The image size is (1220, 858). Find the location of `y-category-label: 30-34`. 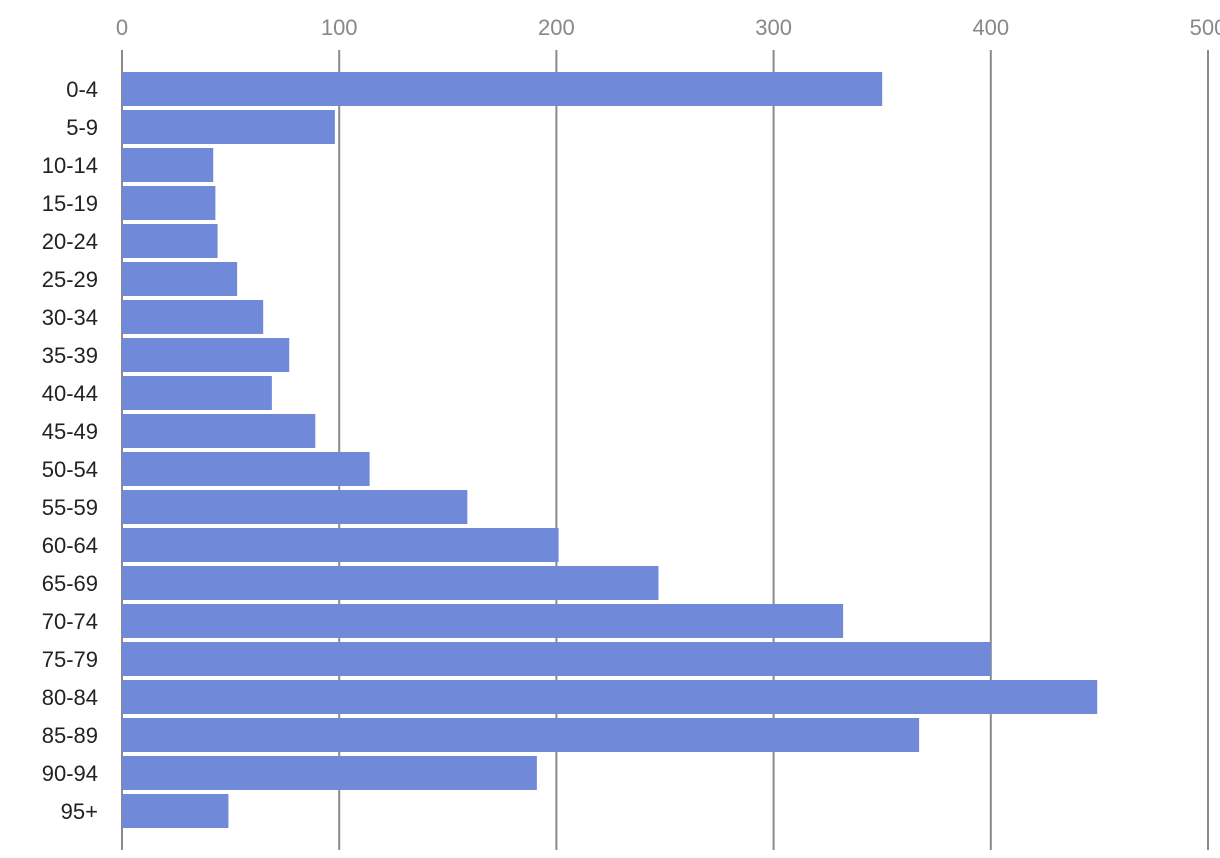

y-category-label: 30-34 is located at coordinates (70, 317).